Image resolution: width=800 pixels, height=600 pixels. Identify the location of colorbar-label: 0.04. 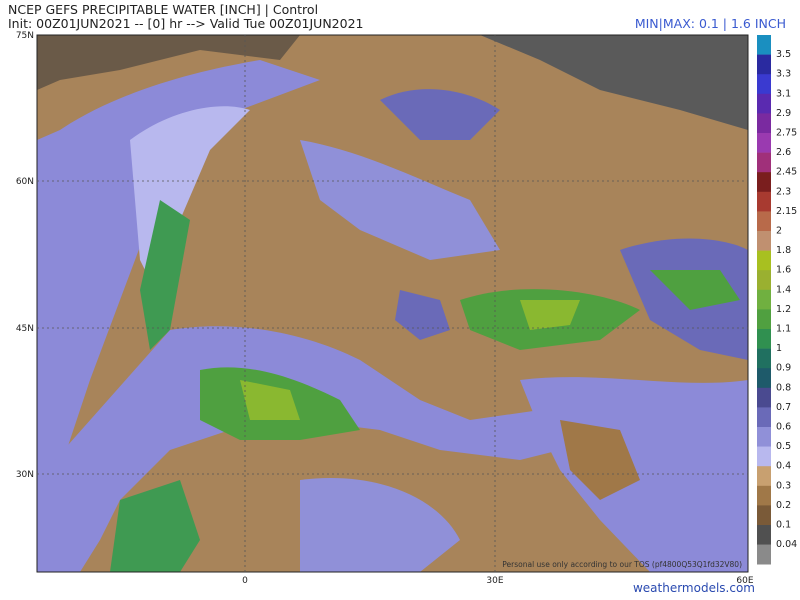
(786, 544).